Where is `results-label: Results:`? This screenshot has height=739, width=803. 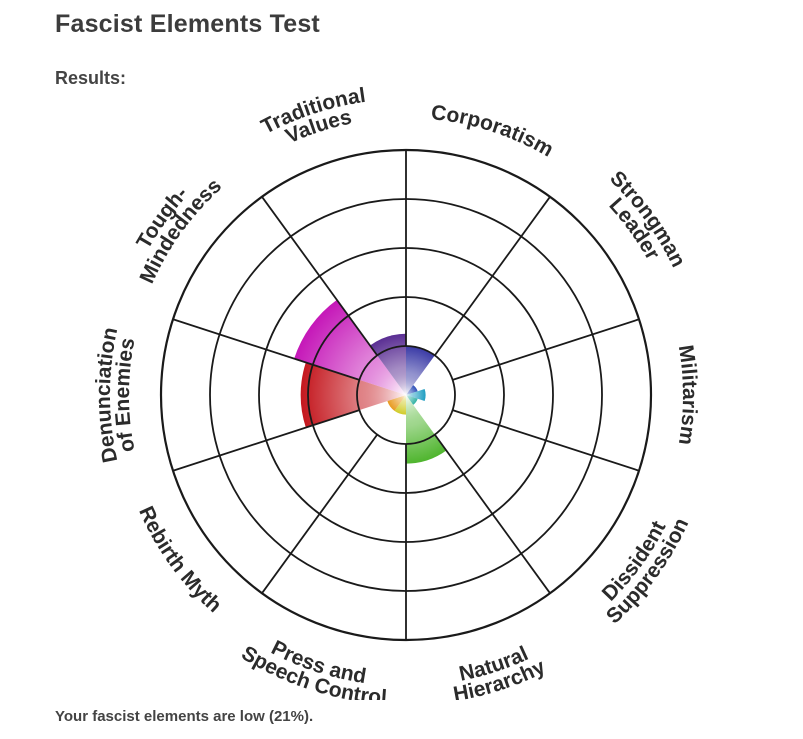
results-label: Results: is located at coordinates (91, 78).